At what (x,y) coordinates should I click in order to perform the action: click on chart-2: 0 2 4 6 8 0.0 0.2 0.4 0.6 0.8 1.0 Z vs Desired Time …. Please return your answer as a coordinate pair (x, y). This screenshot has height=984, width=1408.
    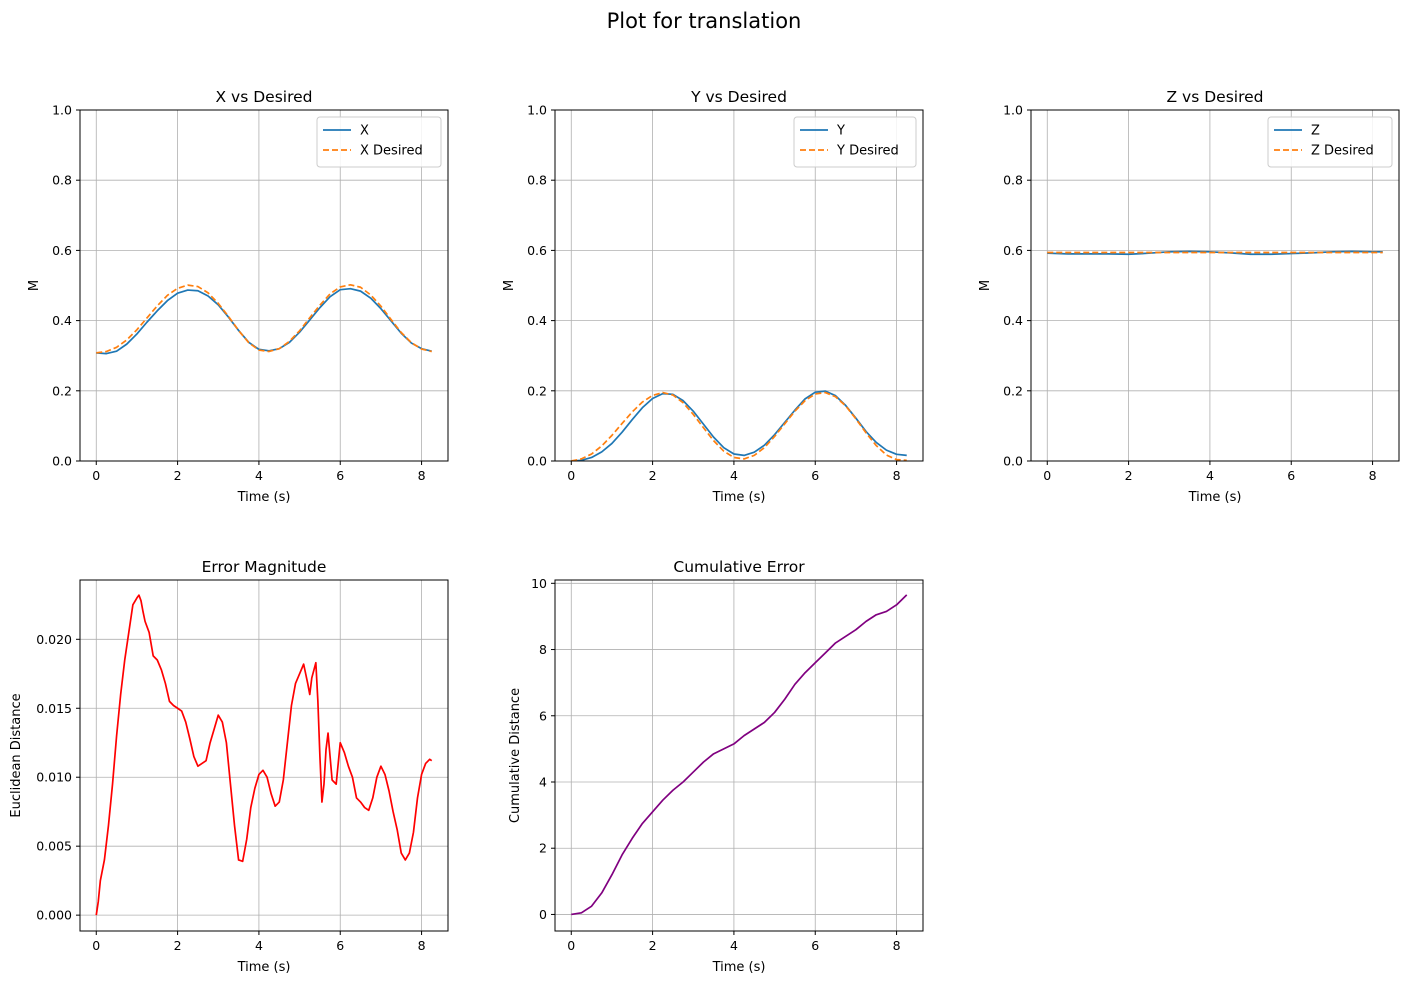
    Looking at the image, I should click on (1189, 296).